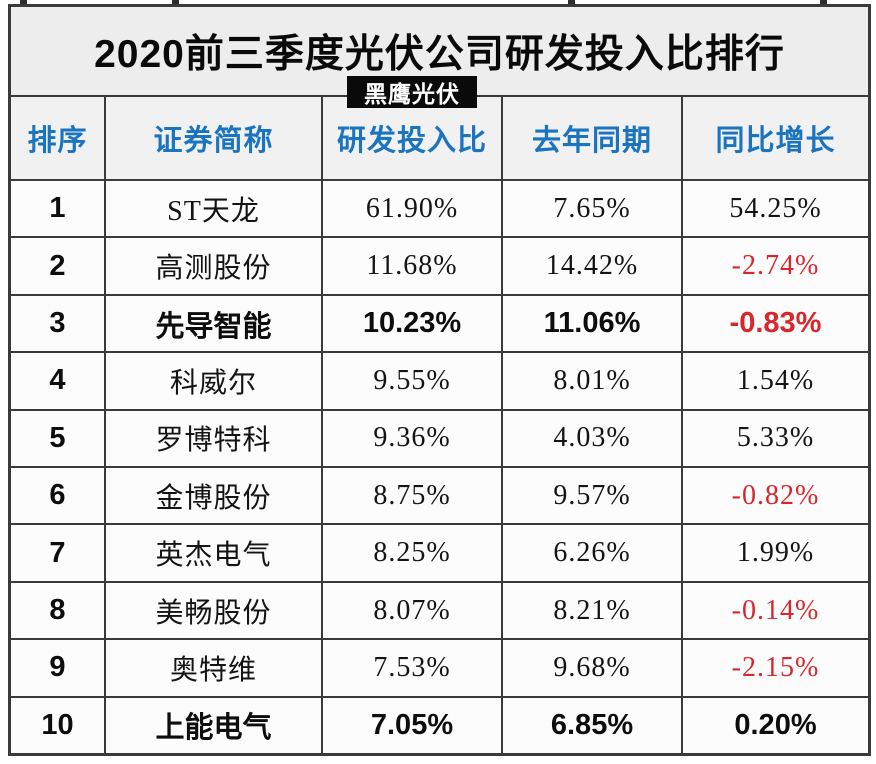  What do you see at coordinates (775, 380) in the screenshot?
I see `growth-cell: 1.54%` at bounding box center [775, 380].